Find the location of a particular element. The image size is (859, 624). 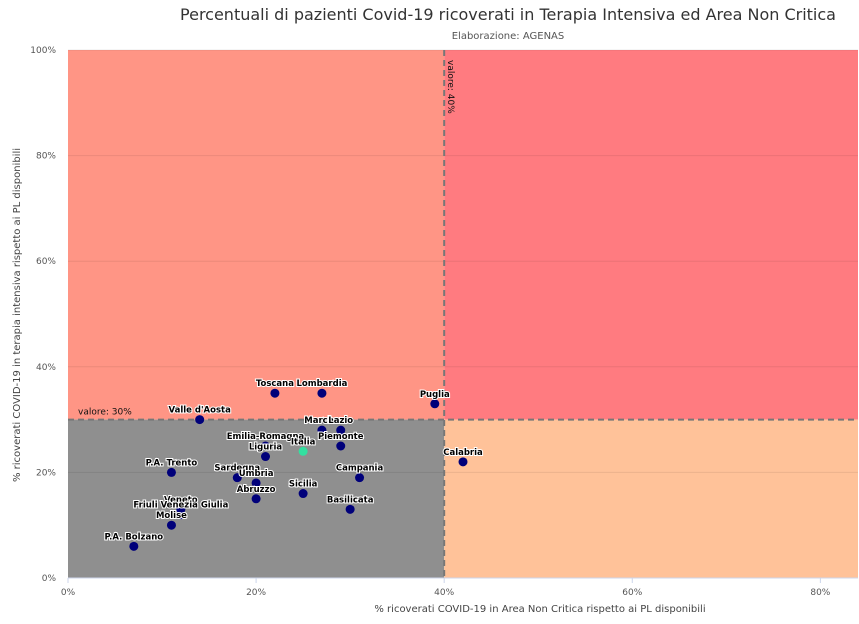

point-label: P.A. Bolzano is located at coordinates (134, 537).